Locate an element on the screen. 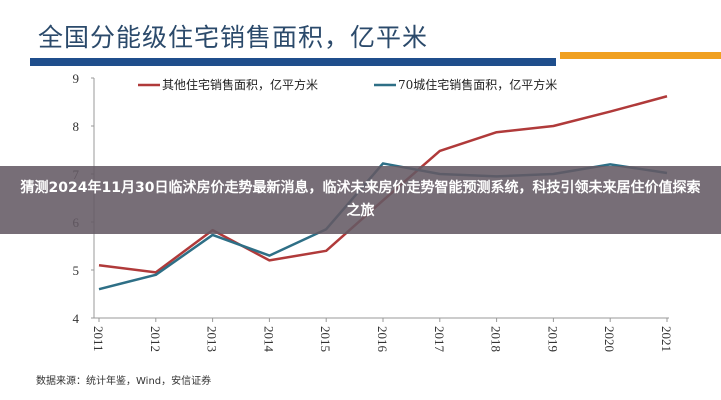  y-tick-label: 5 is located at coordinates (76, 270).